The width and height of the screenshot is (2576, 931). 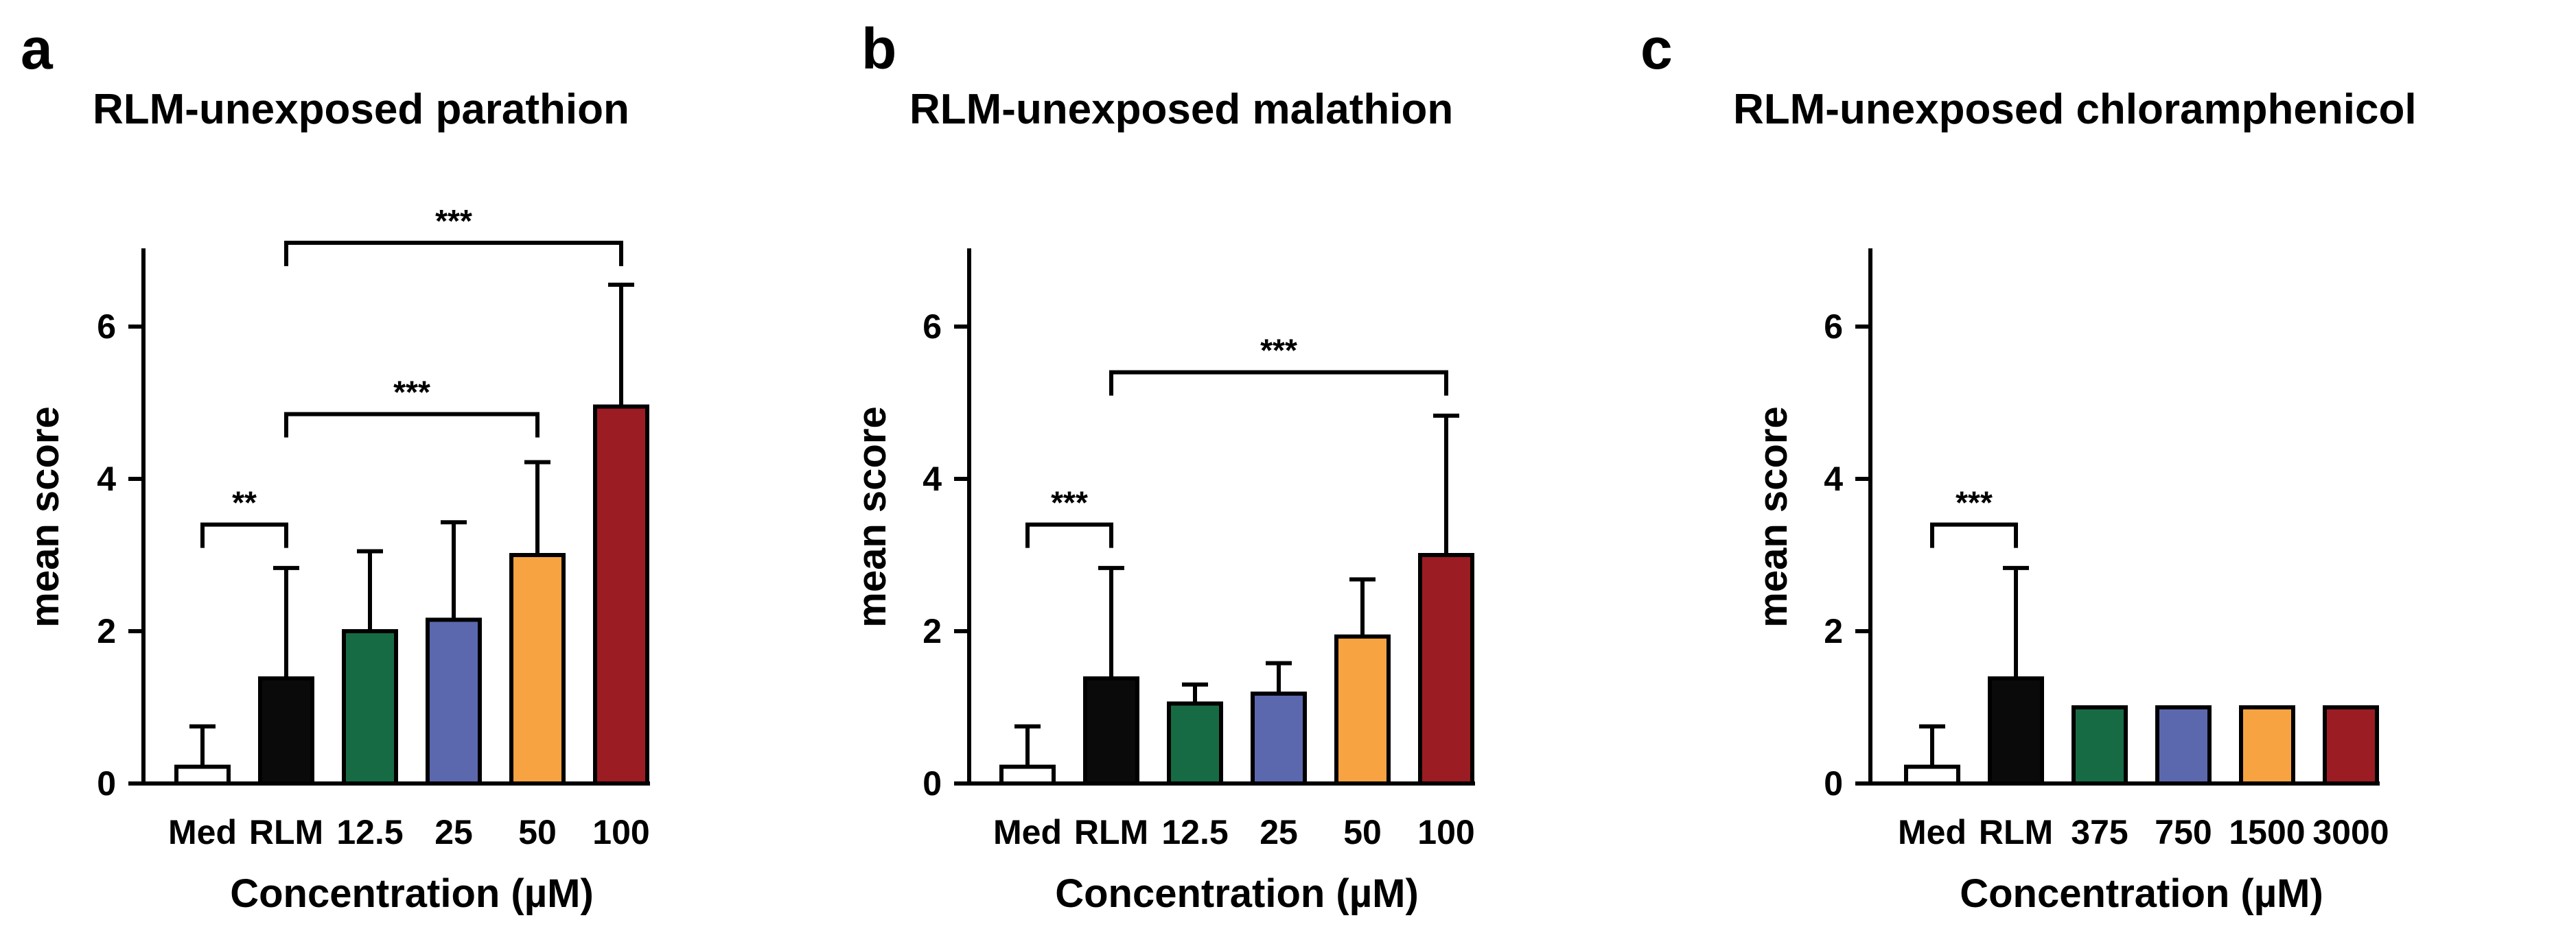 What do you see at coordinates (2099, 832) in the screenshot?
I see `x-category-label: 375` at bounding box center [2099, 832].